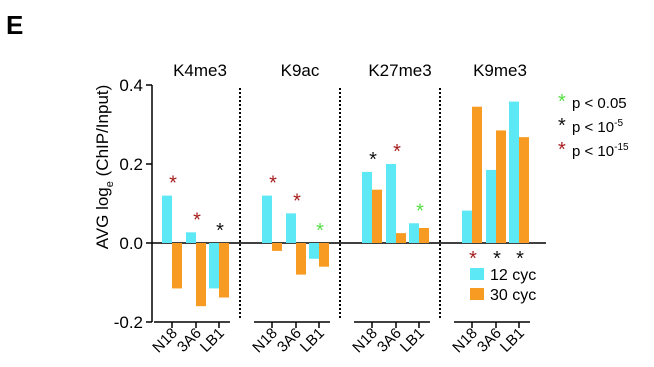 This screenshot has width=654, height=367. Describe the element at coordinates (200, 70) in the screenshot. I see `panel-title: K4me3` at that location.